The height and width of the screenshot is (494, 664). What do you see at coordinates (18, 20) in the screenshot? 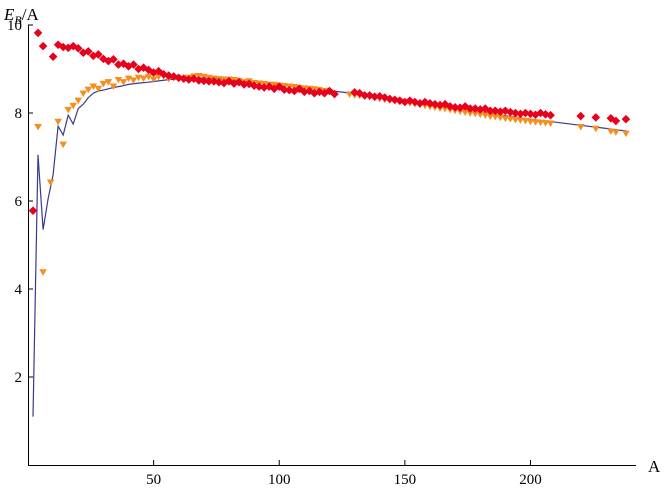
I see `y-axis-label-sub: B` at bounding box center [18, 20].